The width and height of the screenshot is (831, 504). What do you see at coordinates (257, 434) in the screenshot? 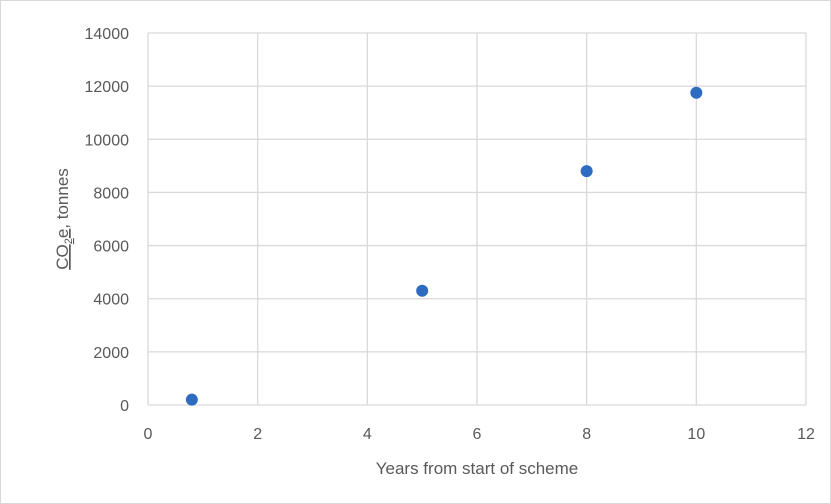
I see `x-tick-label-2: 2` at bounding box center [257, 434].